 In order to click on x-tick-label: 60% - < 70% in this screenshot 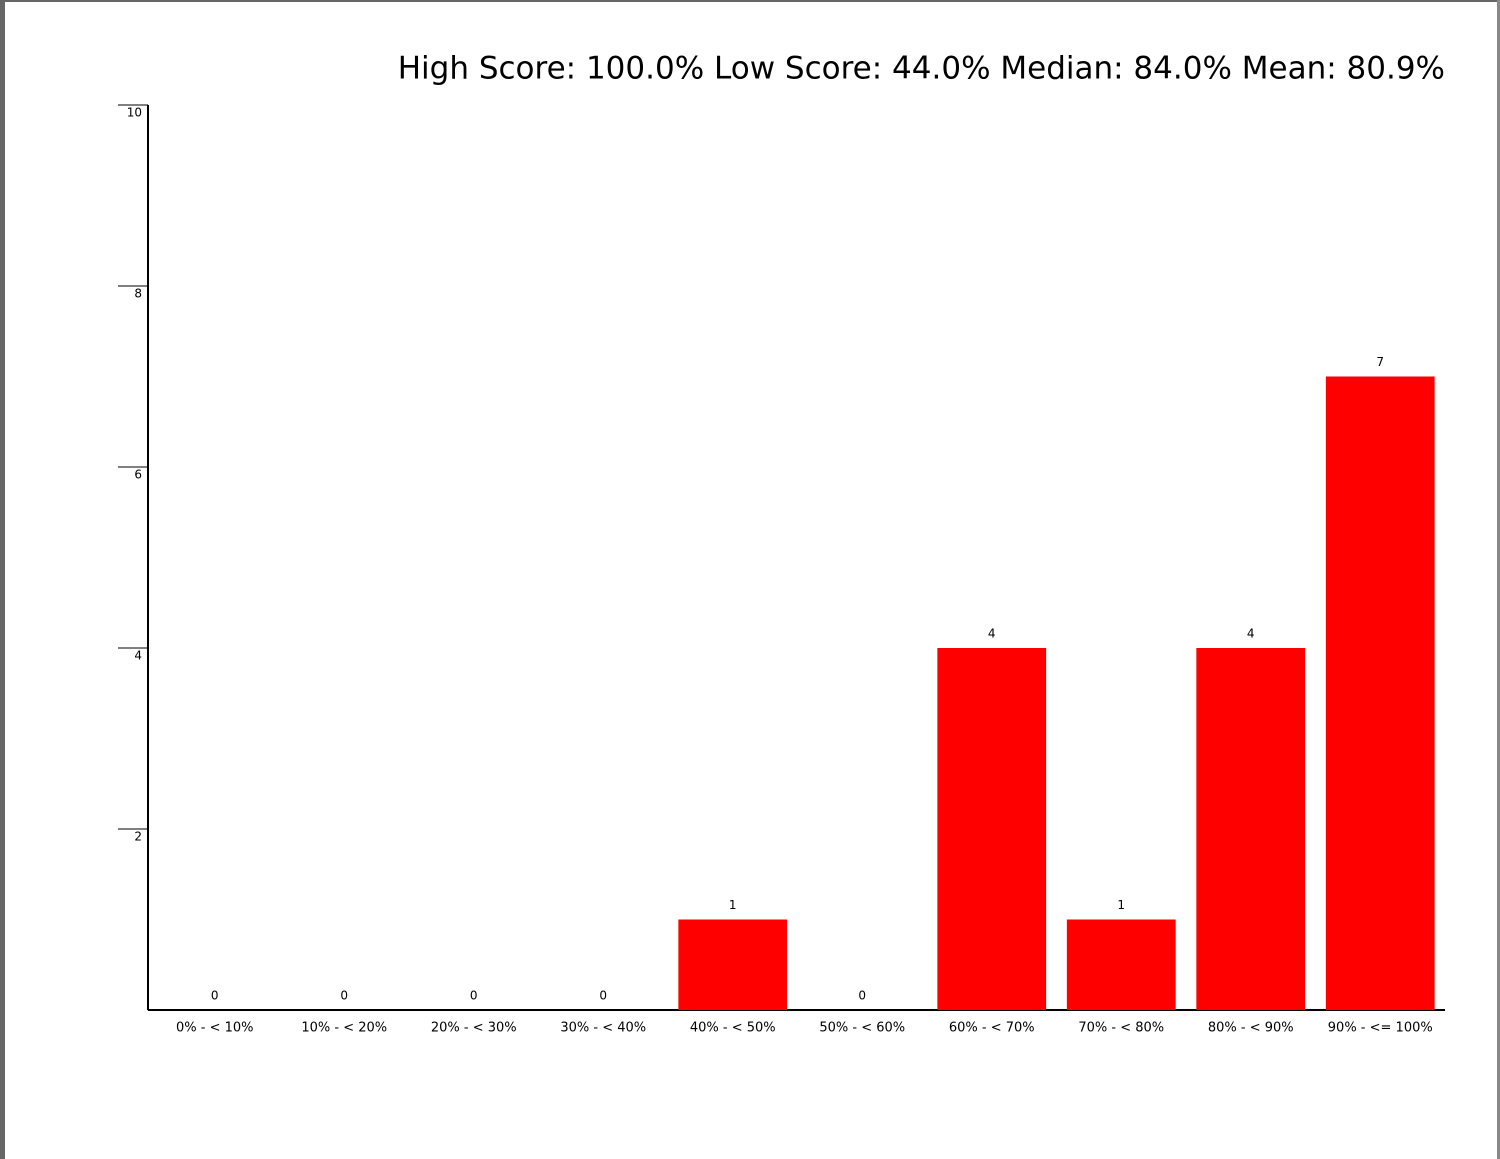, I will do `click(992, 1028)`.